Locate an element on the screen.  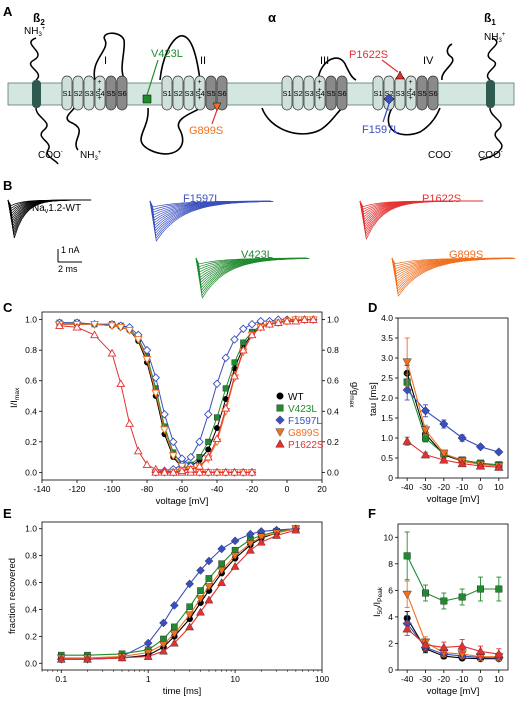
y-tick-label: 0.2 is located at coordinates (31, 442).